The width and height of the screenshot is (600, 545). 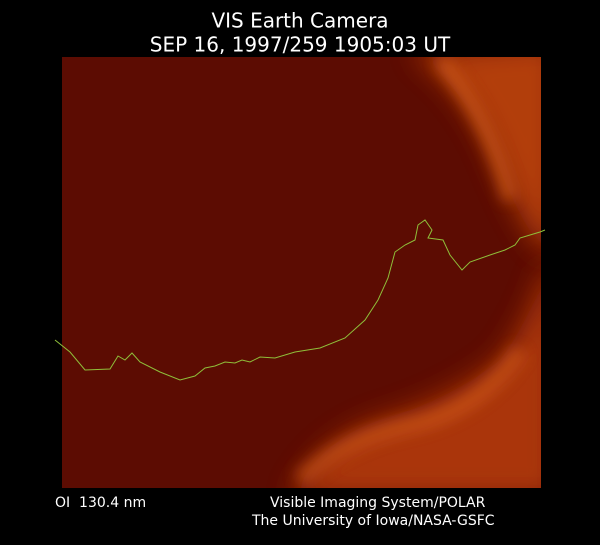 What do you see at coordinates (475, 129) in the screenshot?
I see `aurora-arc-bright` at bounding box center [475, 129].